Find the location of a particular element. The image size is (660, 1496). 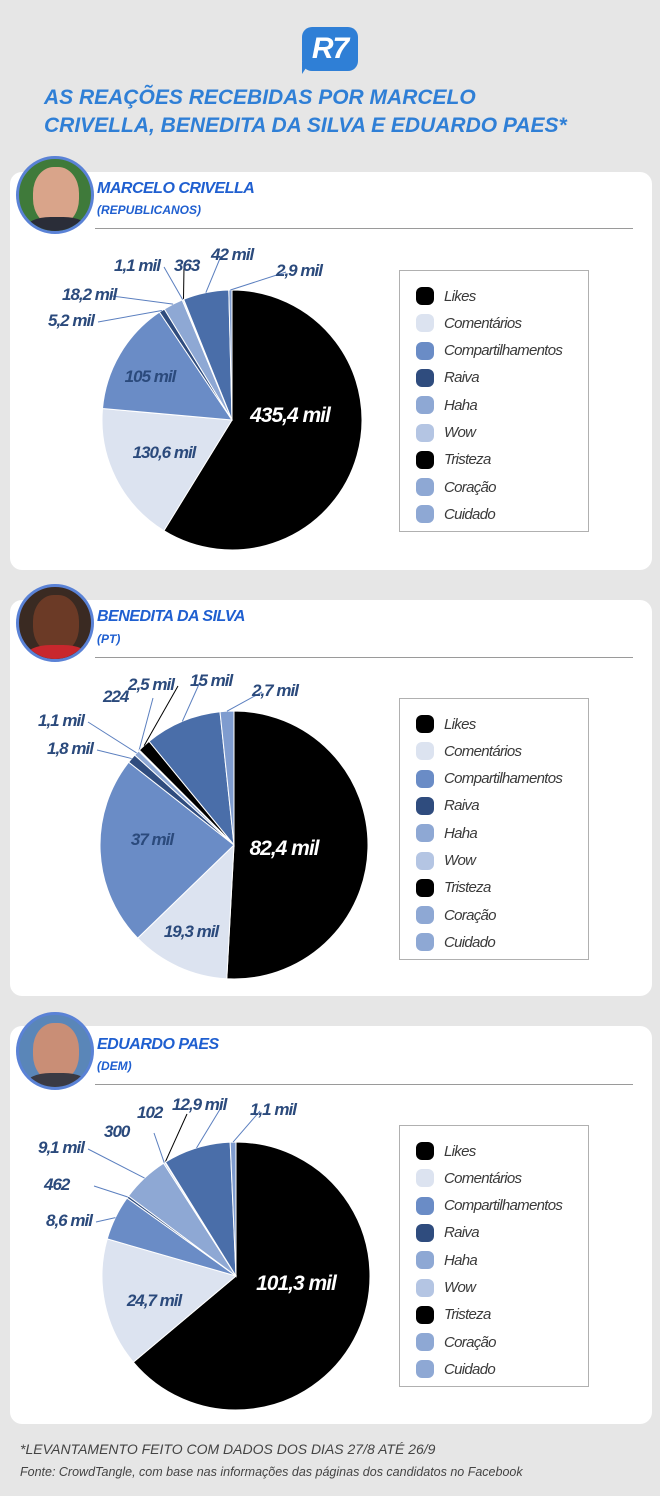

logo-text: R7 is located at coordinates (330, 48).